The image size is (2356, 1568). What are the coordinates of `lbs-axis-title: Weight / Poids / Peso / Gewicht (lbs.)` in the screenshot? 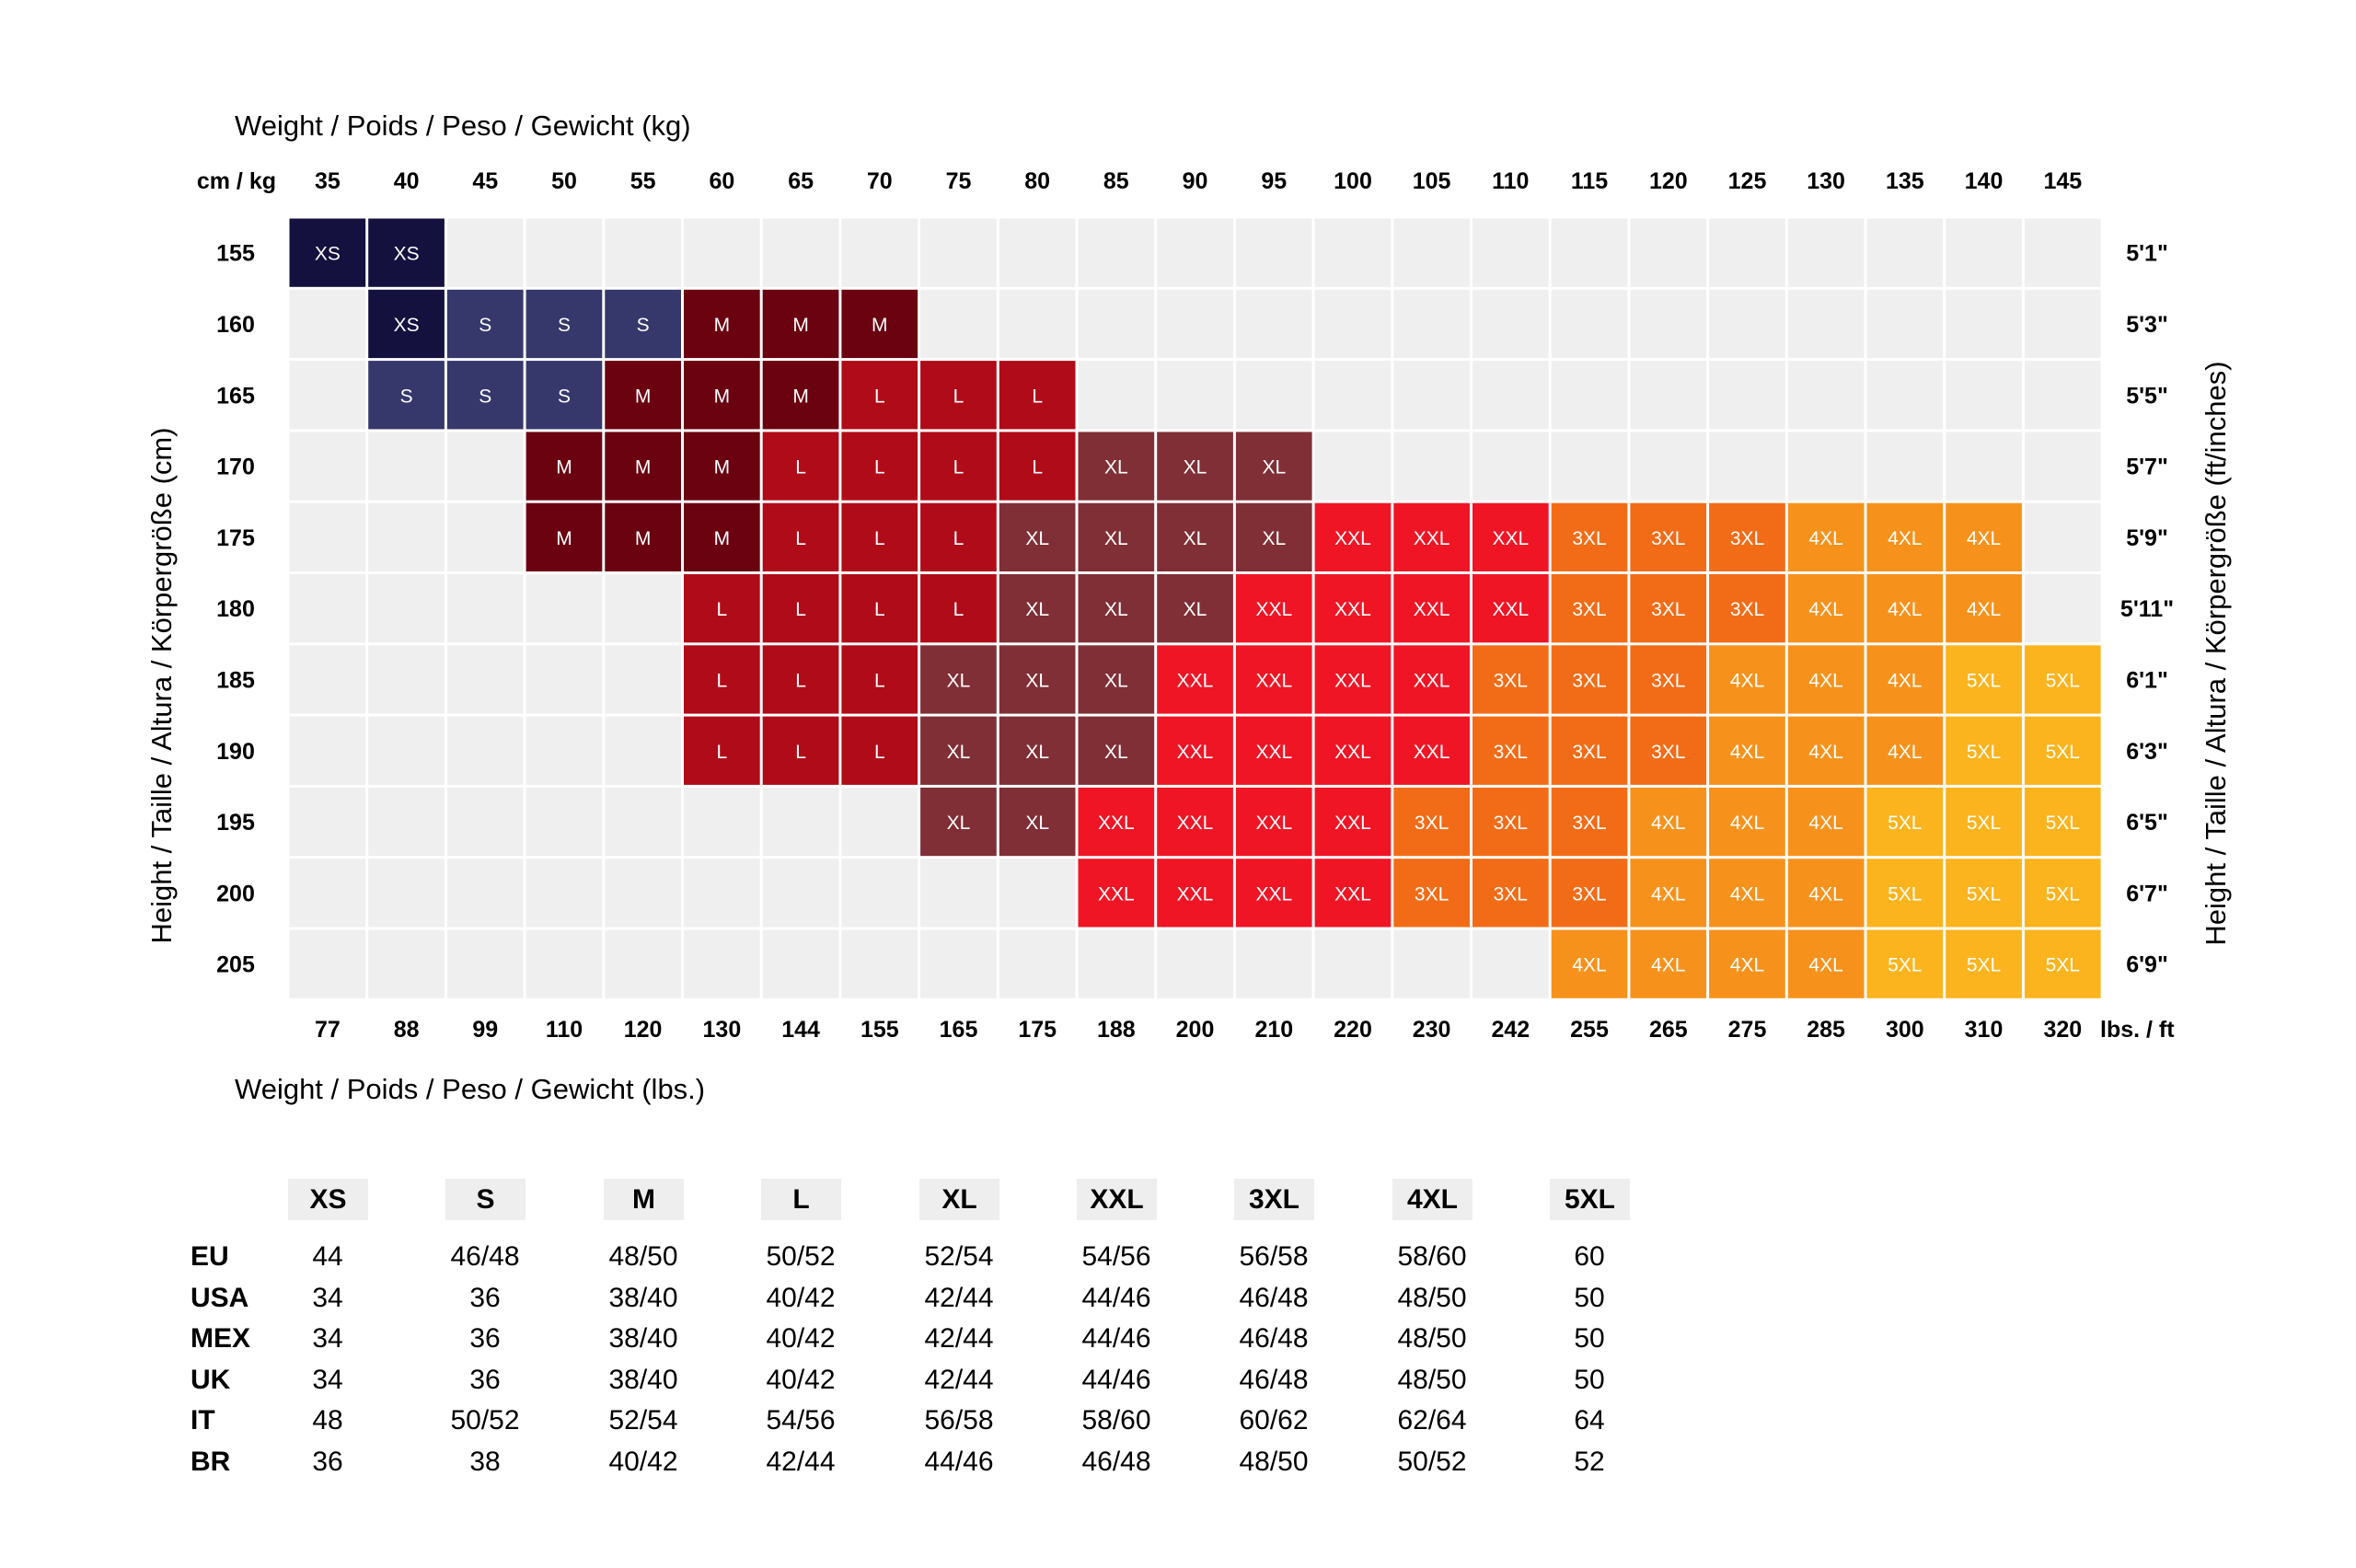 It's located at (470, 1089).